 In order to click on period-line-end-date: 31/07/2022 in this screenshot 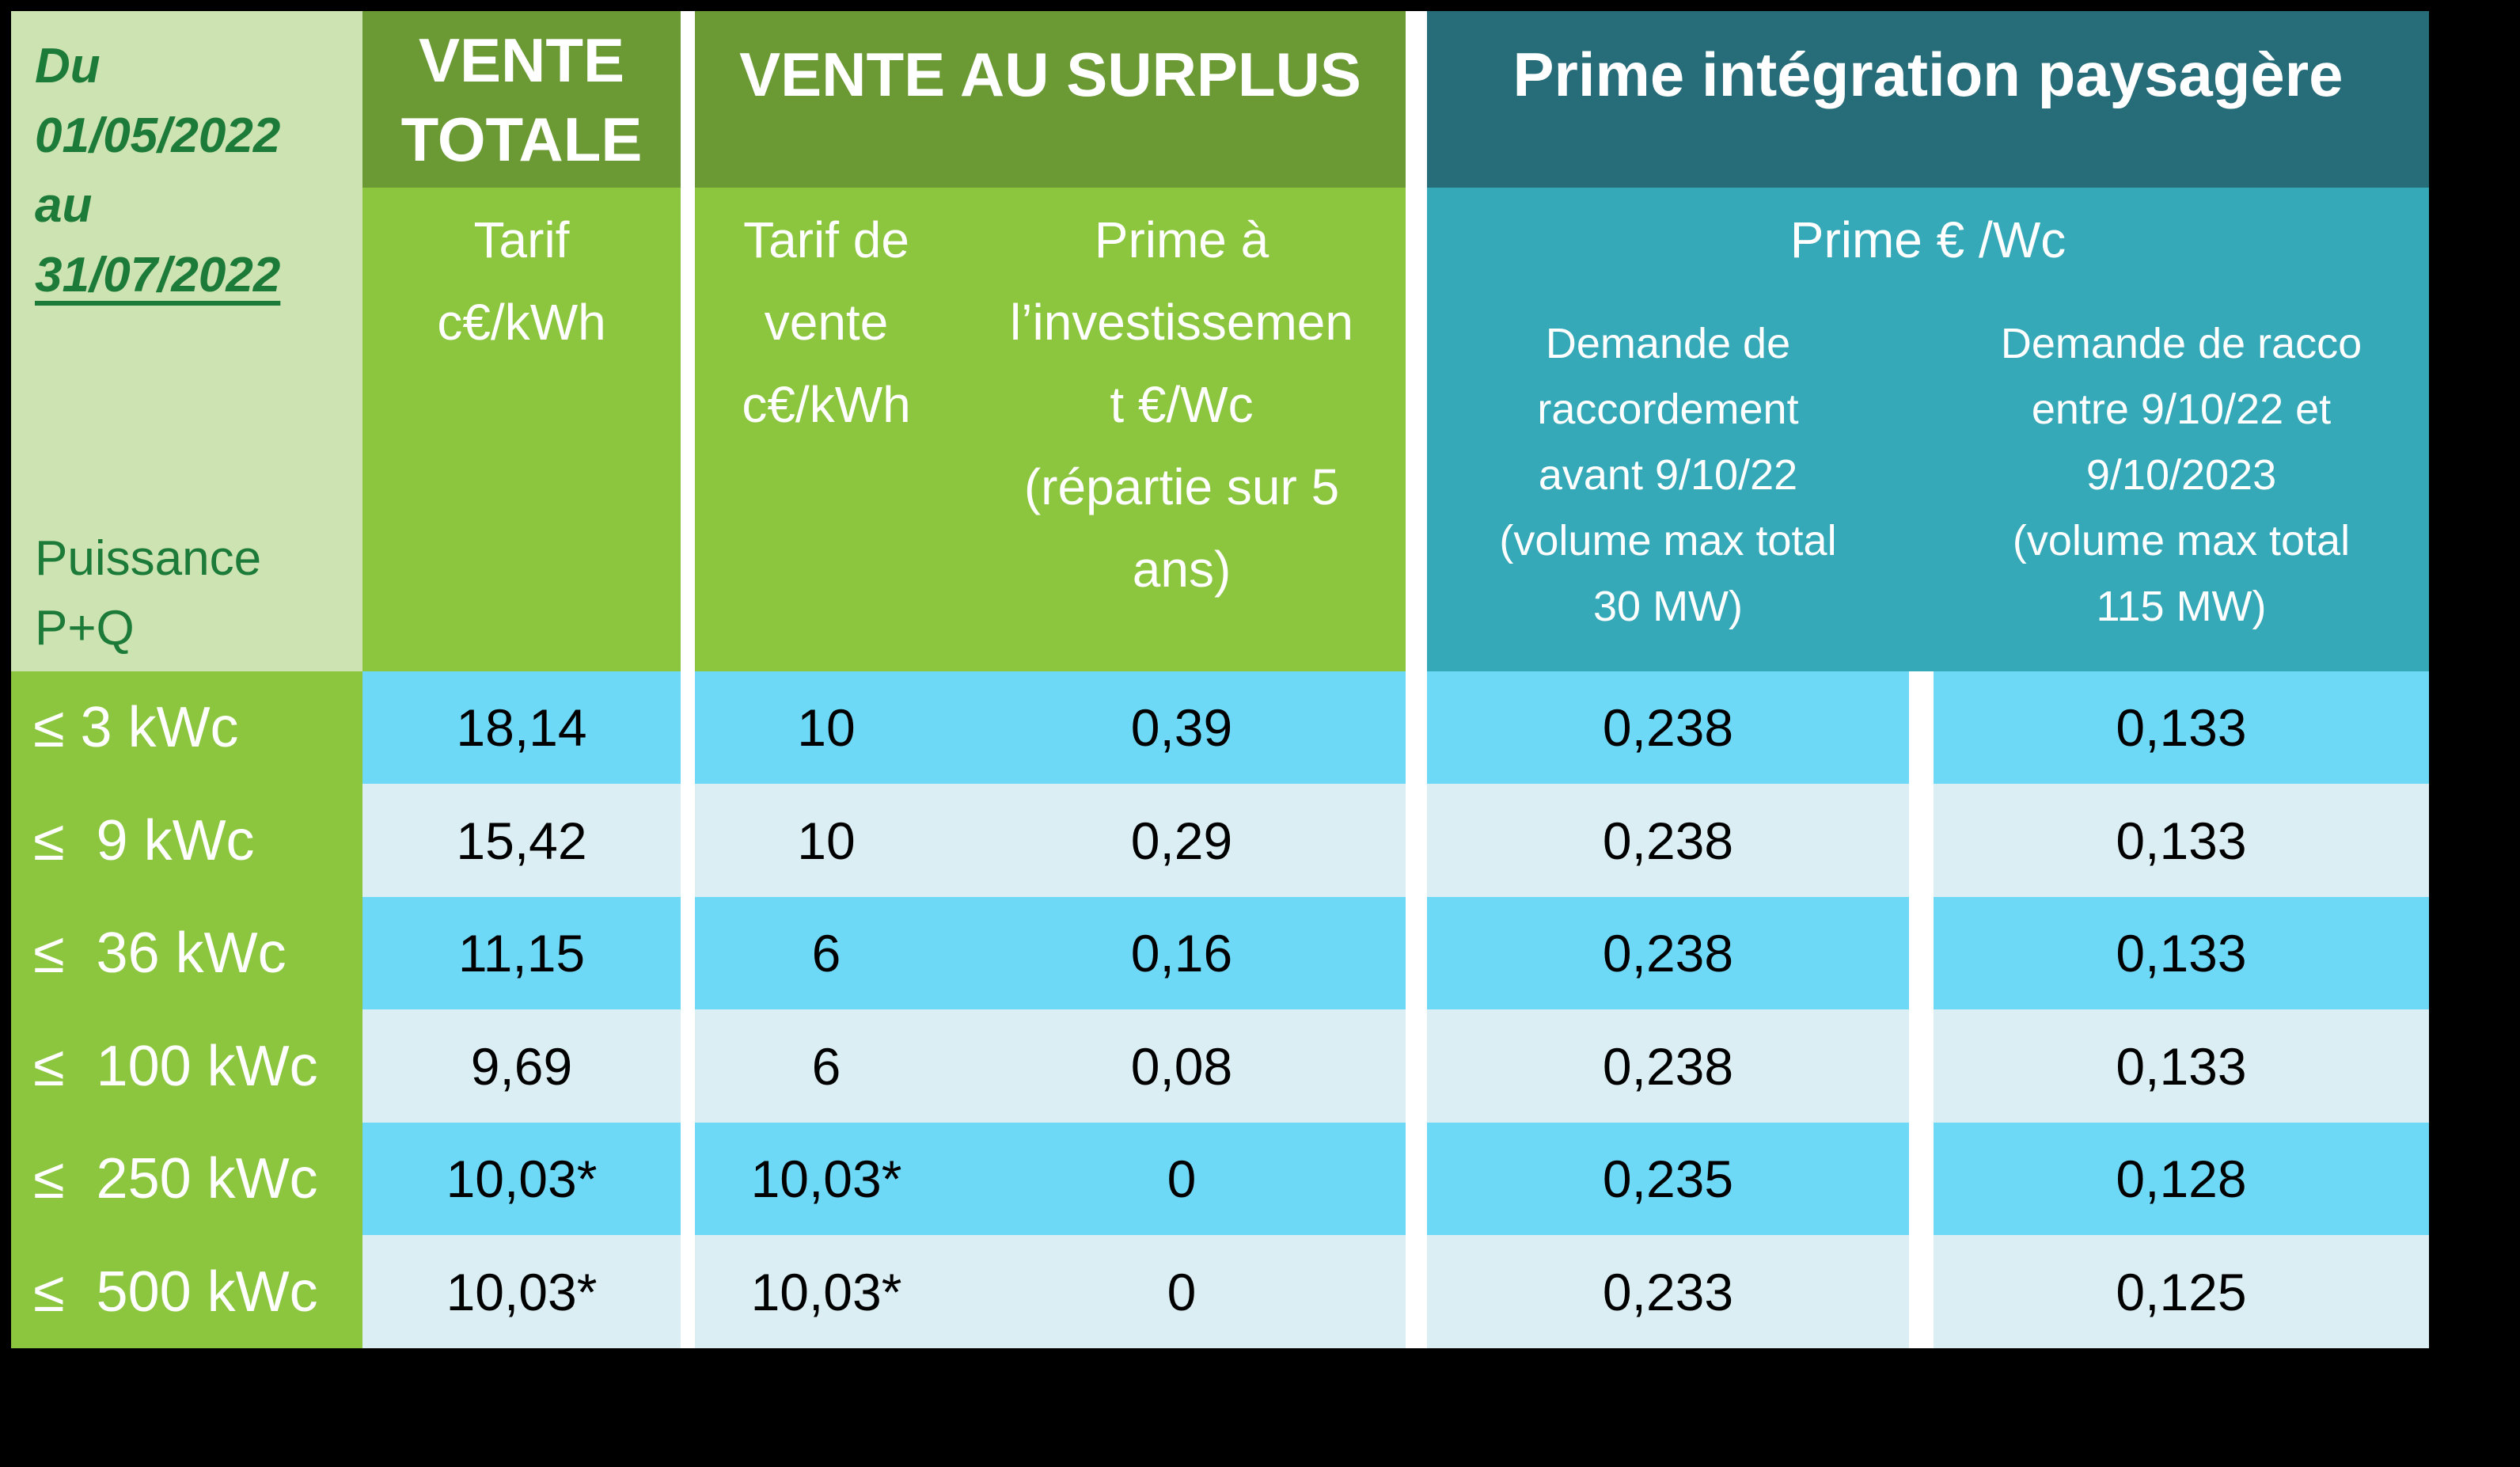, I will do `click(158, 275)`.